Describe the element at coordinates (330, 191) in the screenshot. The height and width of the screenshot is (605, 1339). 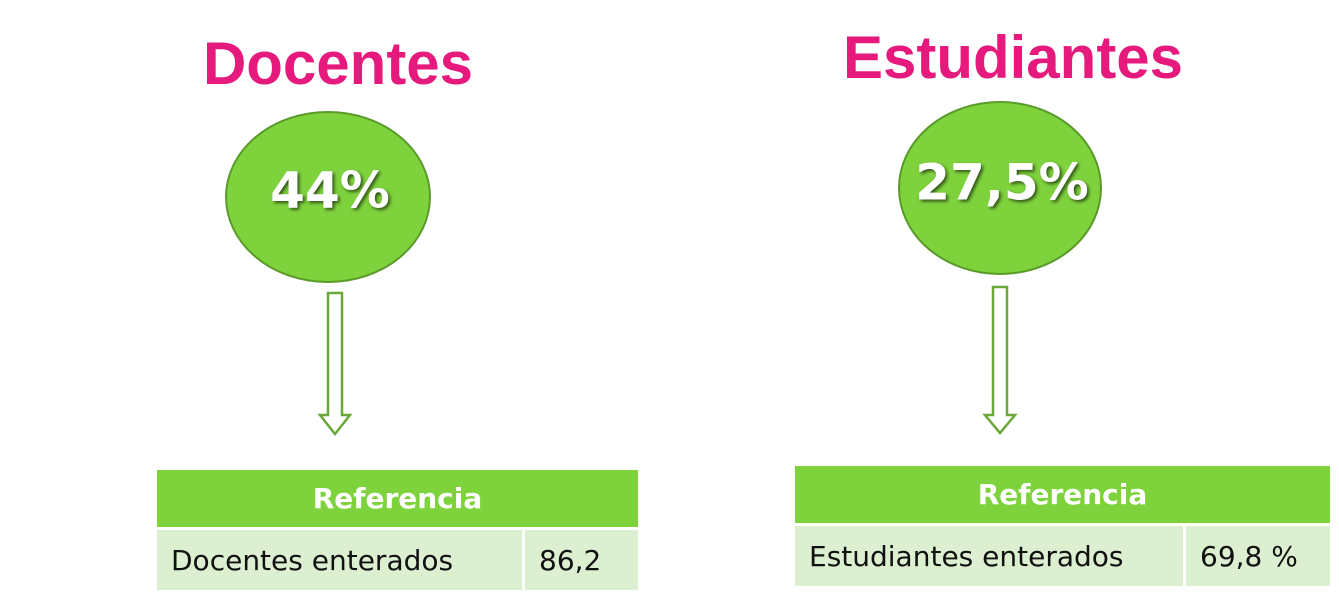
I see `panel-value: 44%` at that location.